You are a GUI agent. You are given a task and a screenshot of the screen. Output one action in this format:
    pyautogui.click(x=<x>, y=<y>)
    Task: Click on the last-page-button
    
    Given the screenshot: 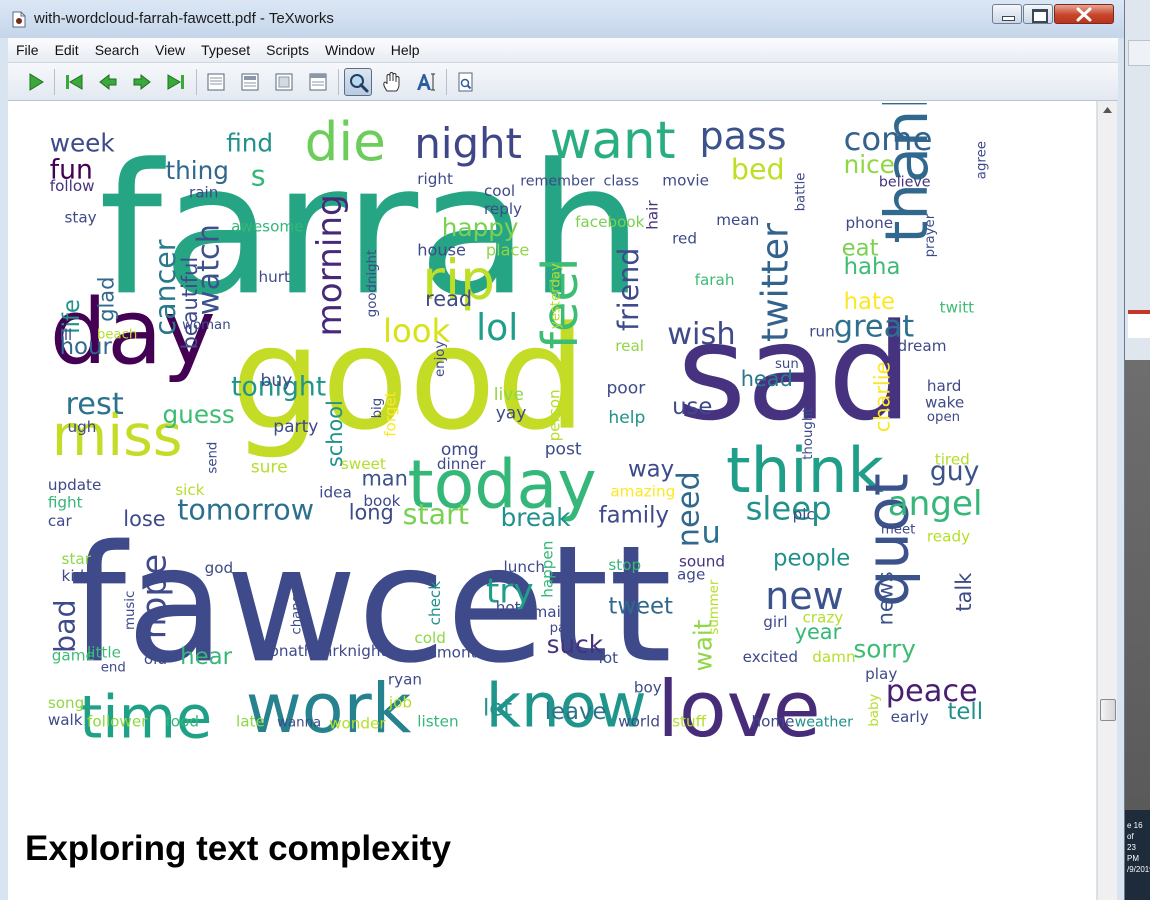 What is the action you would take?
    pyautogui.click(x=176, y=82)
    